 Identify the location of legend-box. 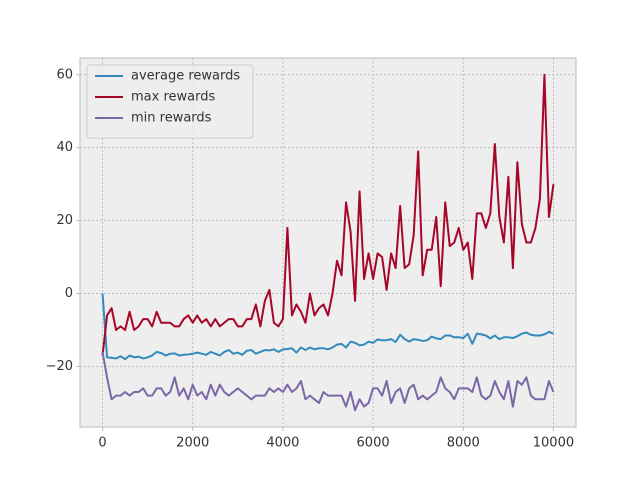
(170, 101).